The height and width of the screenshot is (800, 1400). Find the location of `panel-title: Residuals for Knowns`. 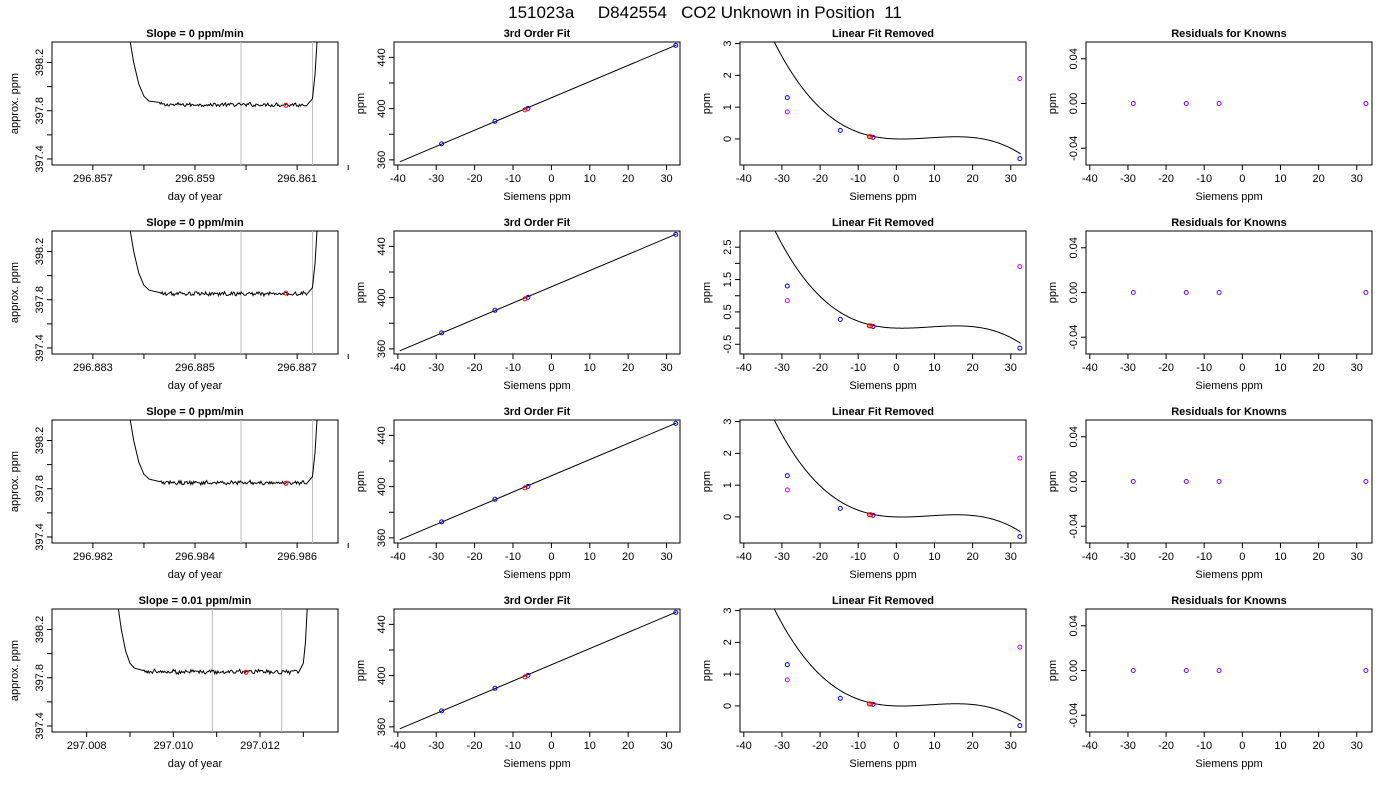

panel-title: Residuals for Knowns is located at coordinates (1229, 223).